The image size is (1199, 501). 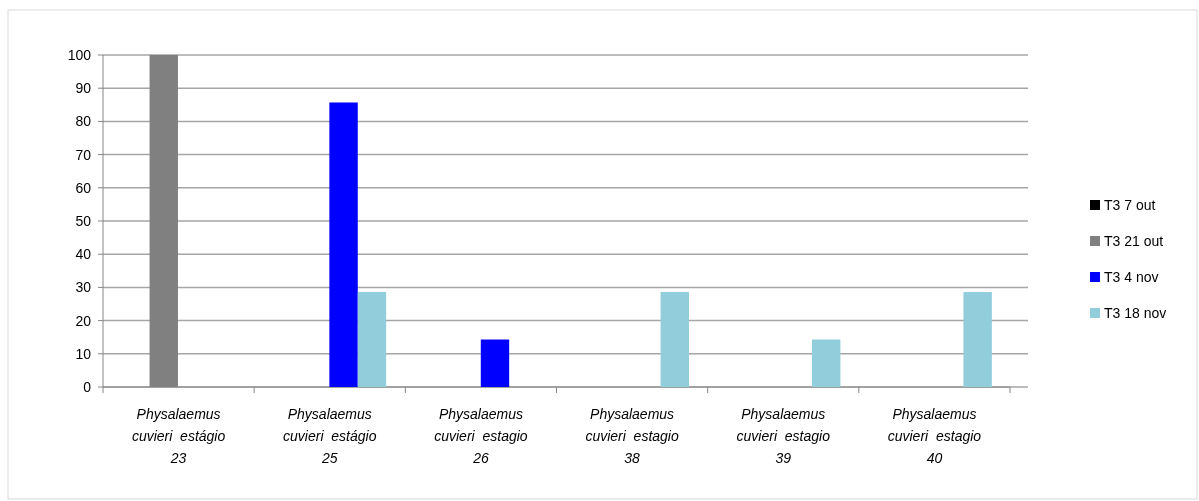 What do you see at coordinates (83, 220) in the screenshot?
I see `y-tick-label: 50` at bounding box center [83, 220].